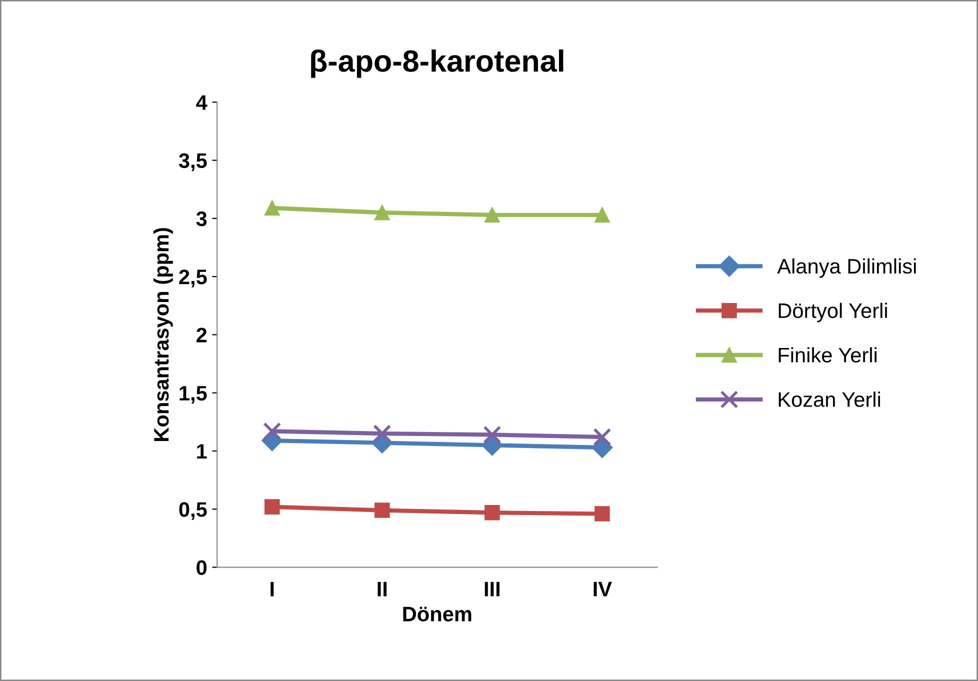 The width and height of the screenshot is (978, 681). I want to click on chart-title: β-apo-8-karotenal, so click(437, 63).